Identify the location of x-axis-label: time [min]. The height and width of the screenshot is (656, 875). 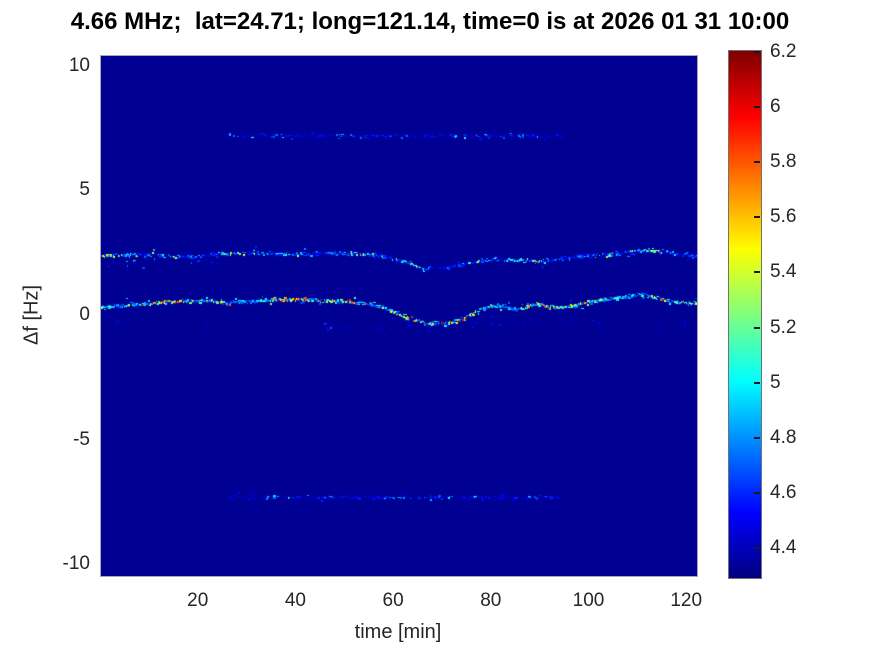
(398, 632).